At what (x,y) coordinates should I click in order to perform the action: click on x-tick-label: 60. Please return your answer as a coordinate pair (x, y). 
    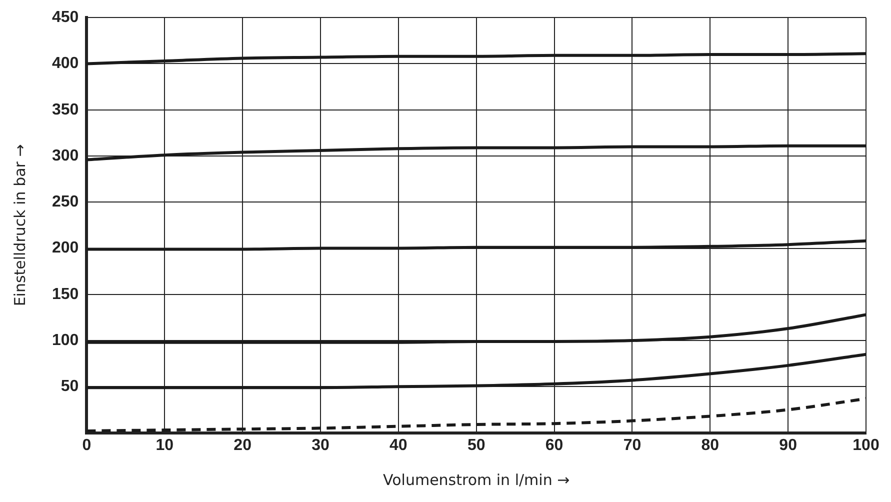
    Looking at the image, I should click on (554, 445).